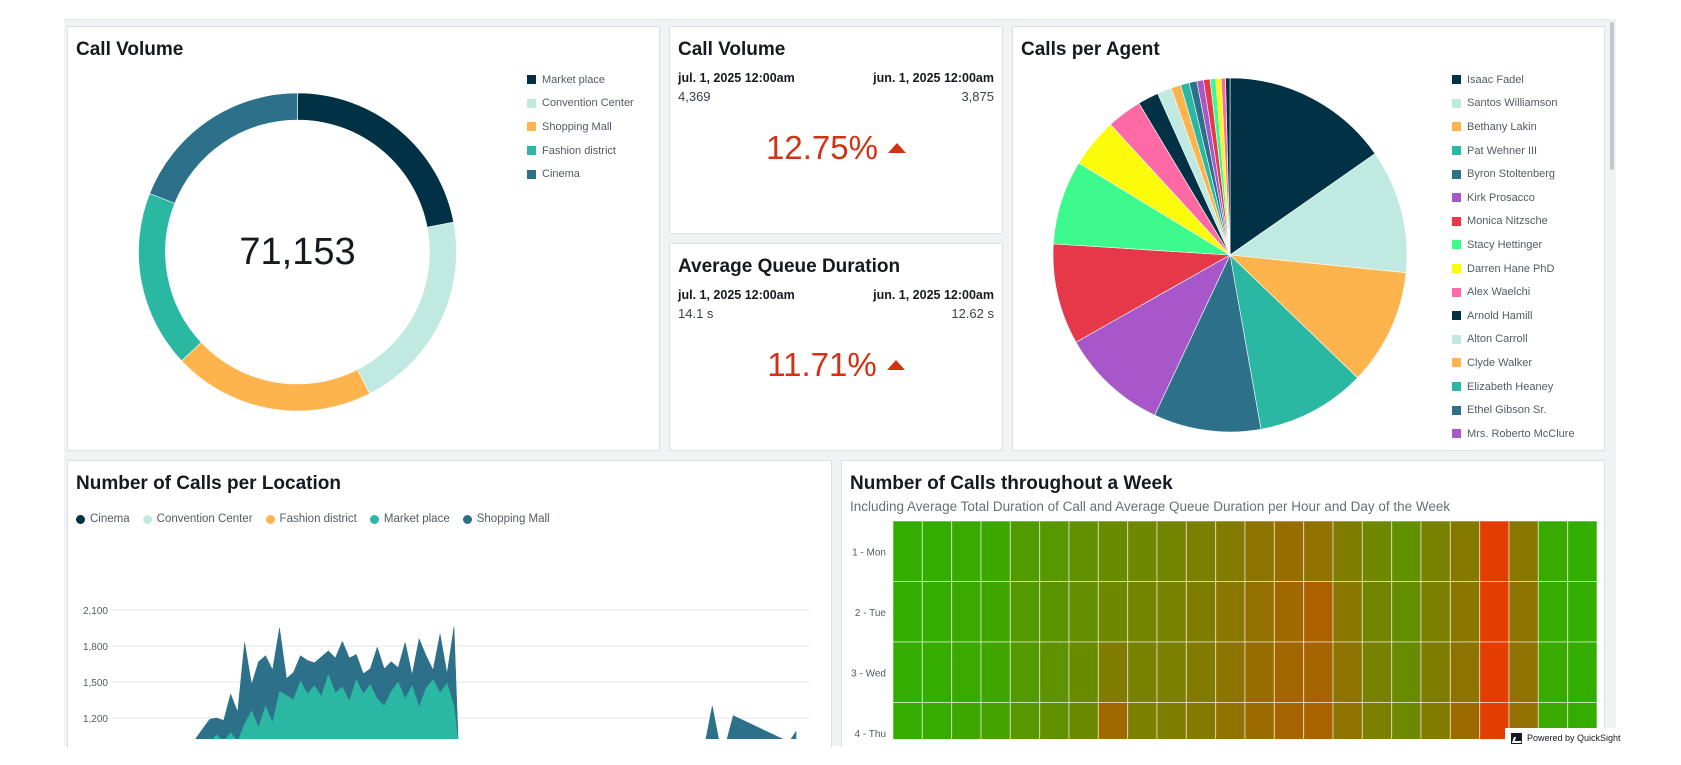 This screenshot has width=1681, height=765. What do you see at coordinates (1513, 387) in the screenshot?
I see `legend-item: Elizabeth Heaney` at bounding box center [1513, 387].